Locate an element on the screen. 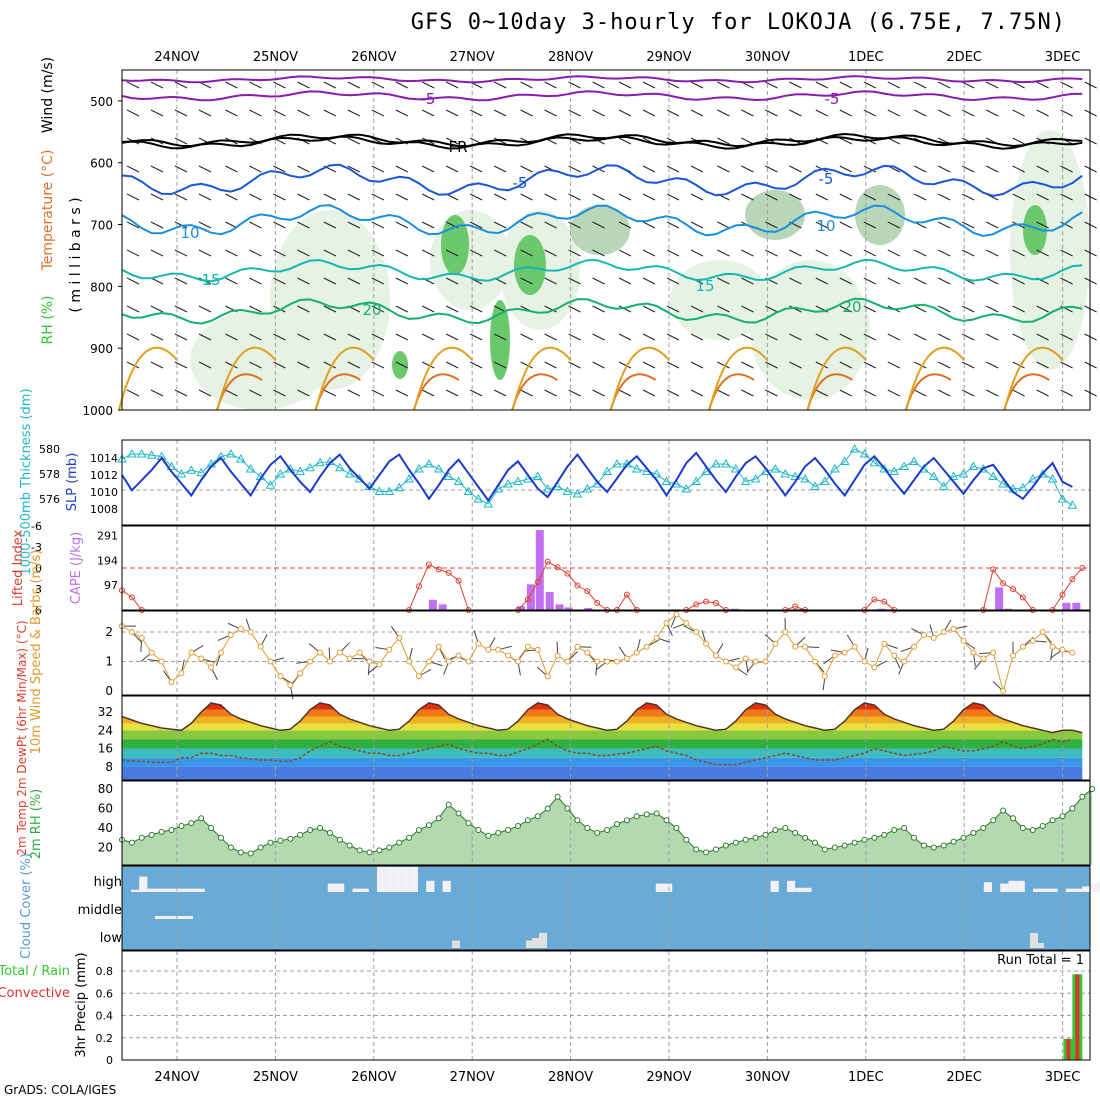 The image size is (1100, 1100). date-label-bottom: 1DEC is located at coordinates (866, 1077).